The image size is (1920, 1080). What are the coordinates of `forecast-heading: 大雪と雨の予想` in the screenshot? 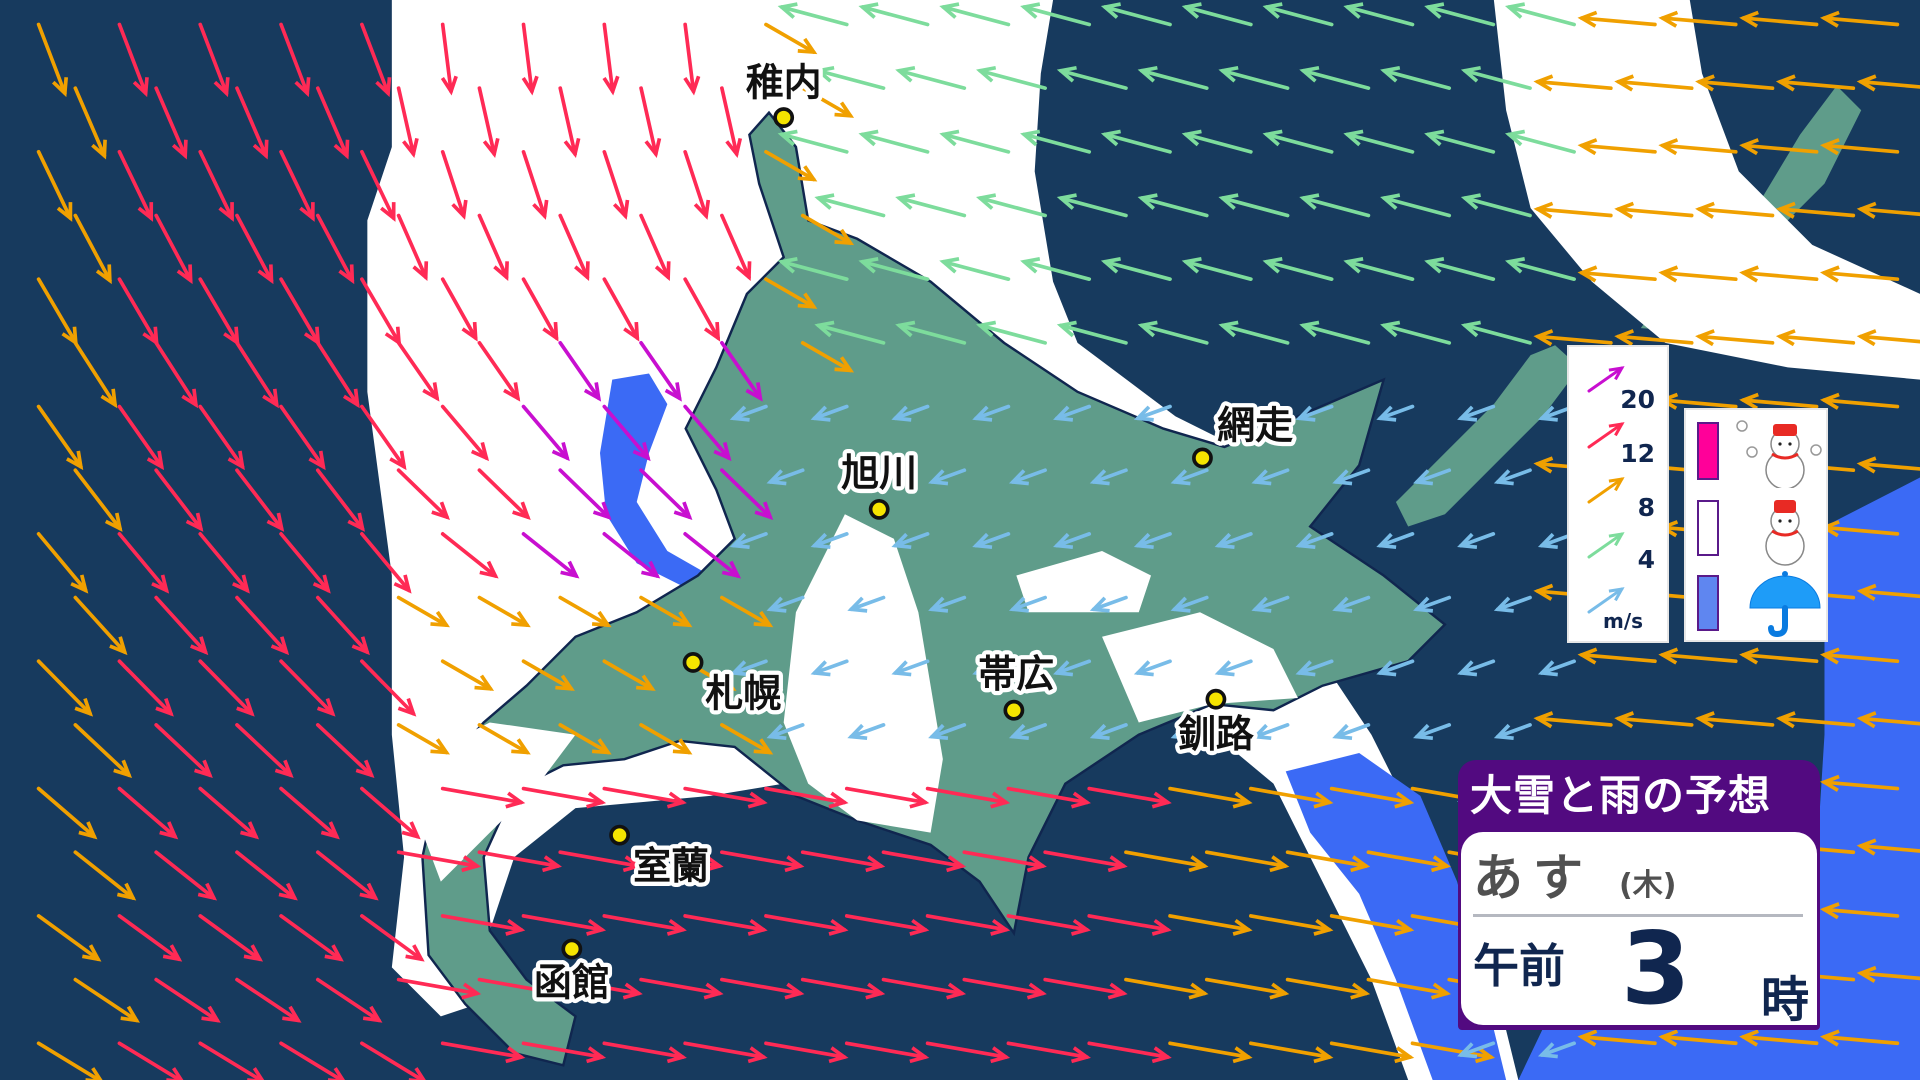 It's located at (1621, 795).